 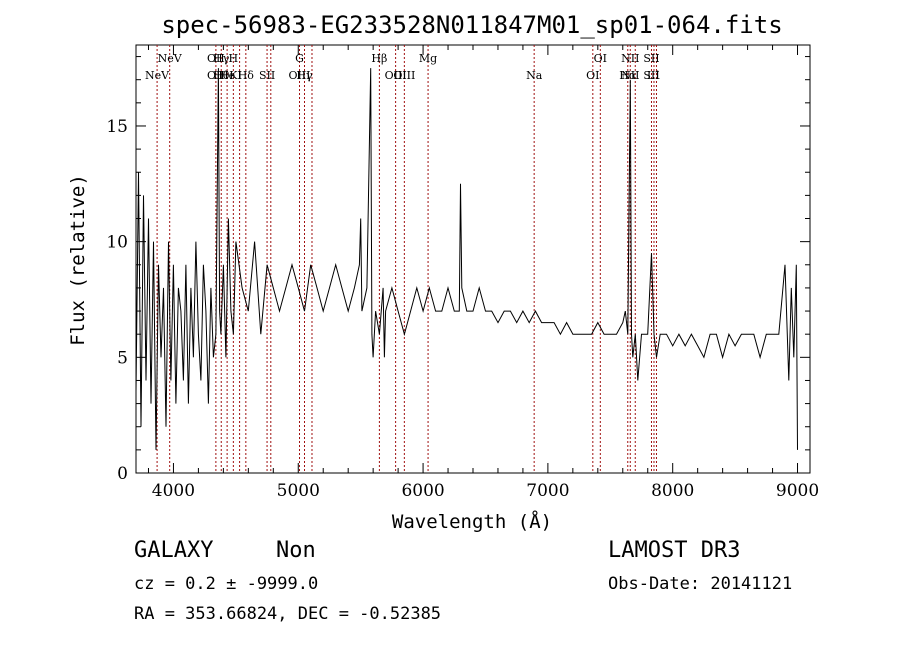 What do you see at coordinates (227, 75) in the screenshot?
I see `line-label-lower: He` at bounding box center [227, 75].